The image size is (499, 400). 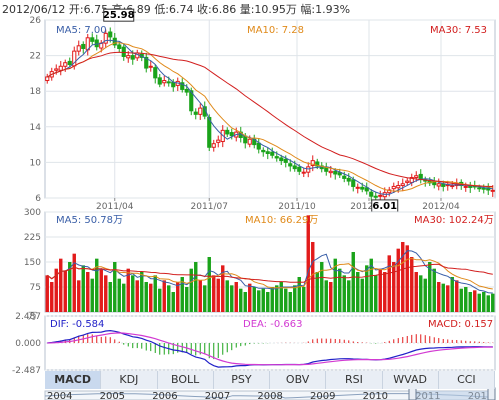 I want to click on tab-rsi: RSI, so click(x=354, y=380).